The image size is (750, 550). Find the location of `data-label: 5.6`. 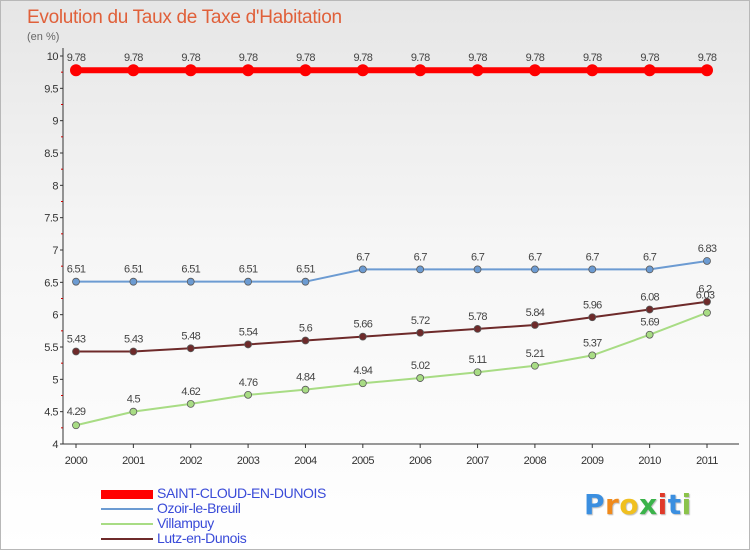

data-label: 5.6 is located at coordinates (306, 329).